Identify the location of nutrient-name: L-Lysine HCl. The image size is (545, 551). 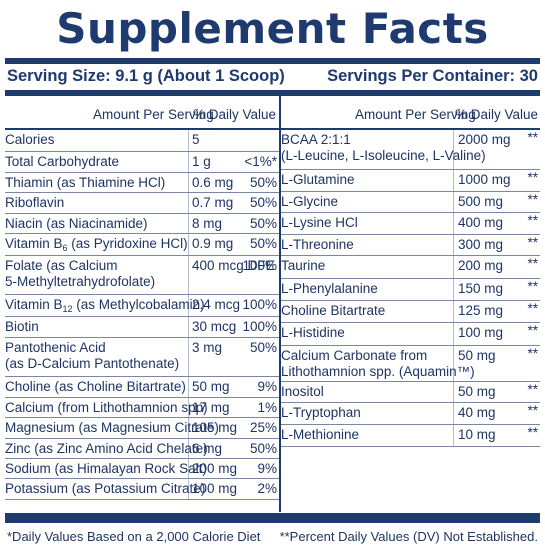
(319, 222).